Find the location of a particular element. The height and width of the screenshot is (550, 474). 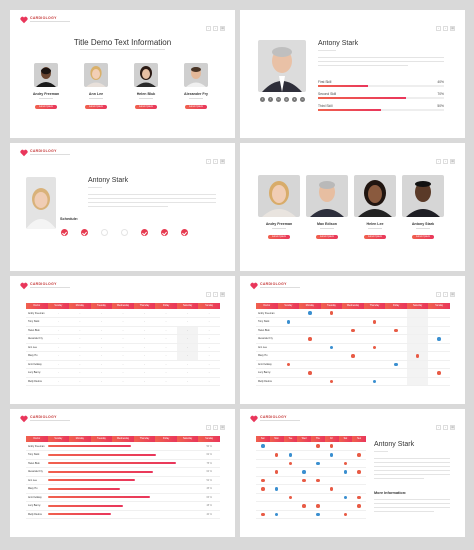

table-row: Melly Dietrus 40 % is located at coordinates (123, 514).